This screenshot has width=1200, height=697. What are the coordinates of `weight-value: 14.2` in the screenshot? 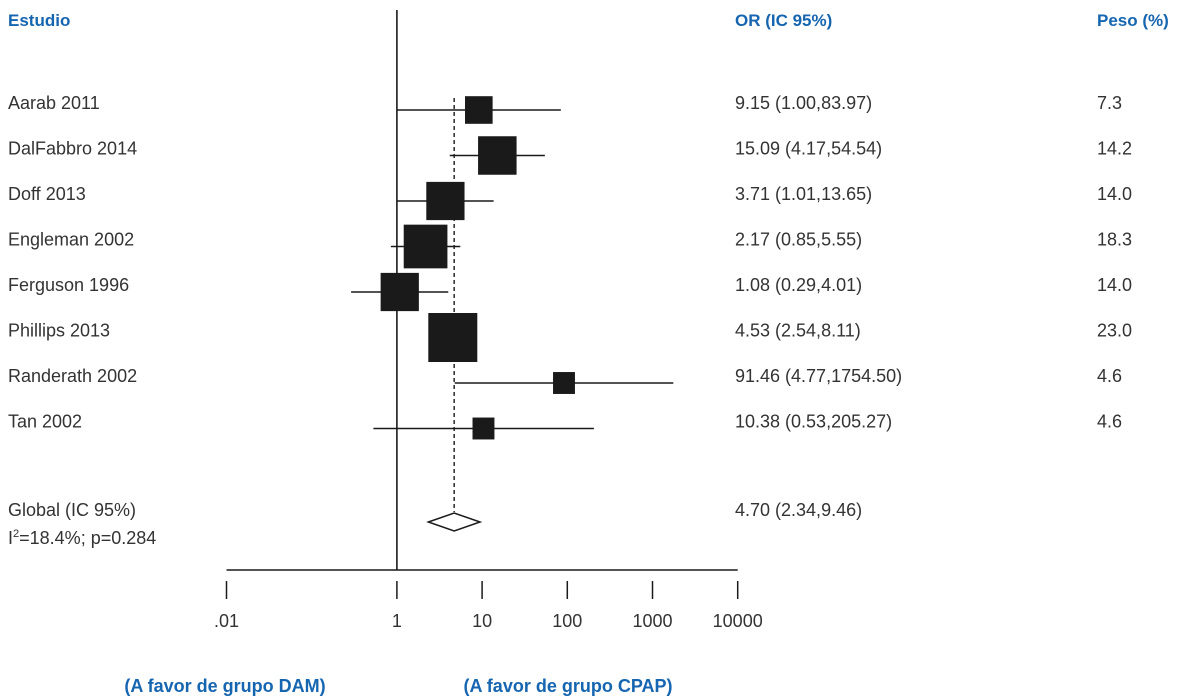 It's located at (1114, 149).